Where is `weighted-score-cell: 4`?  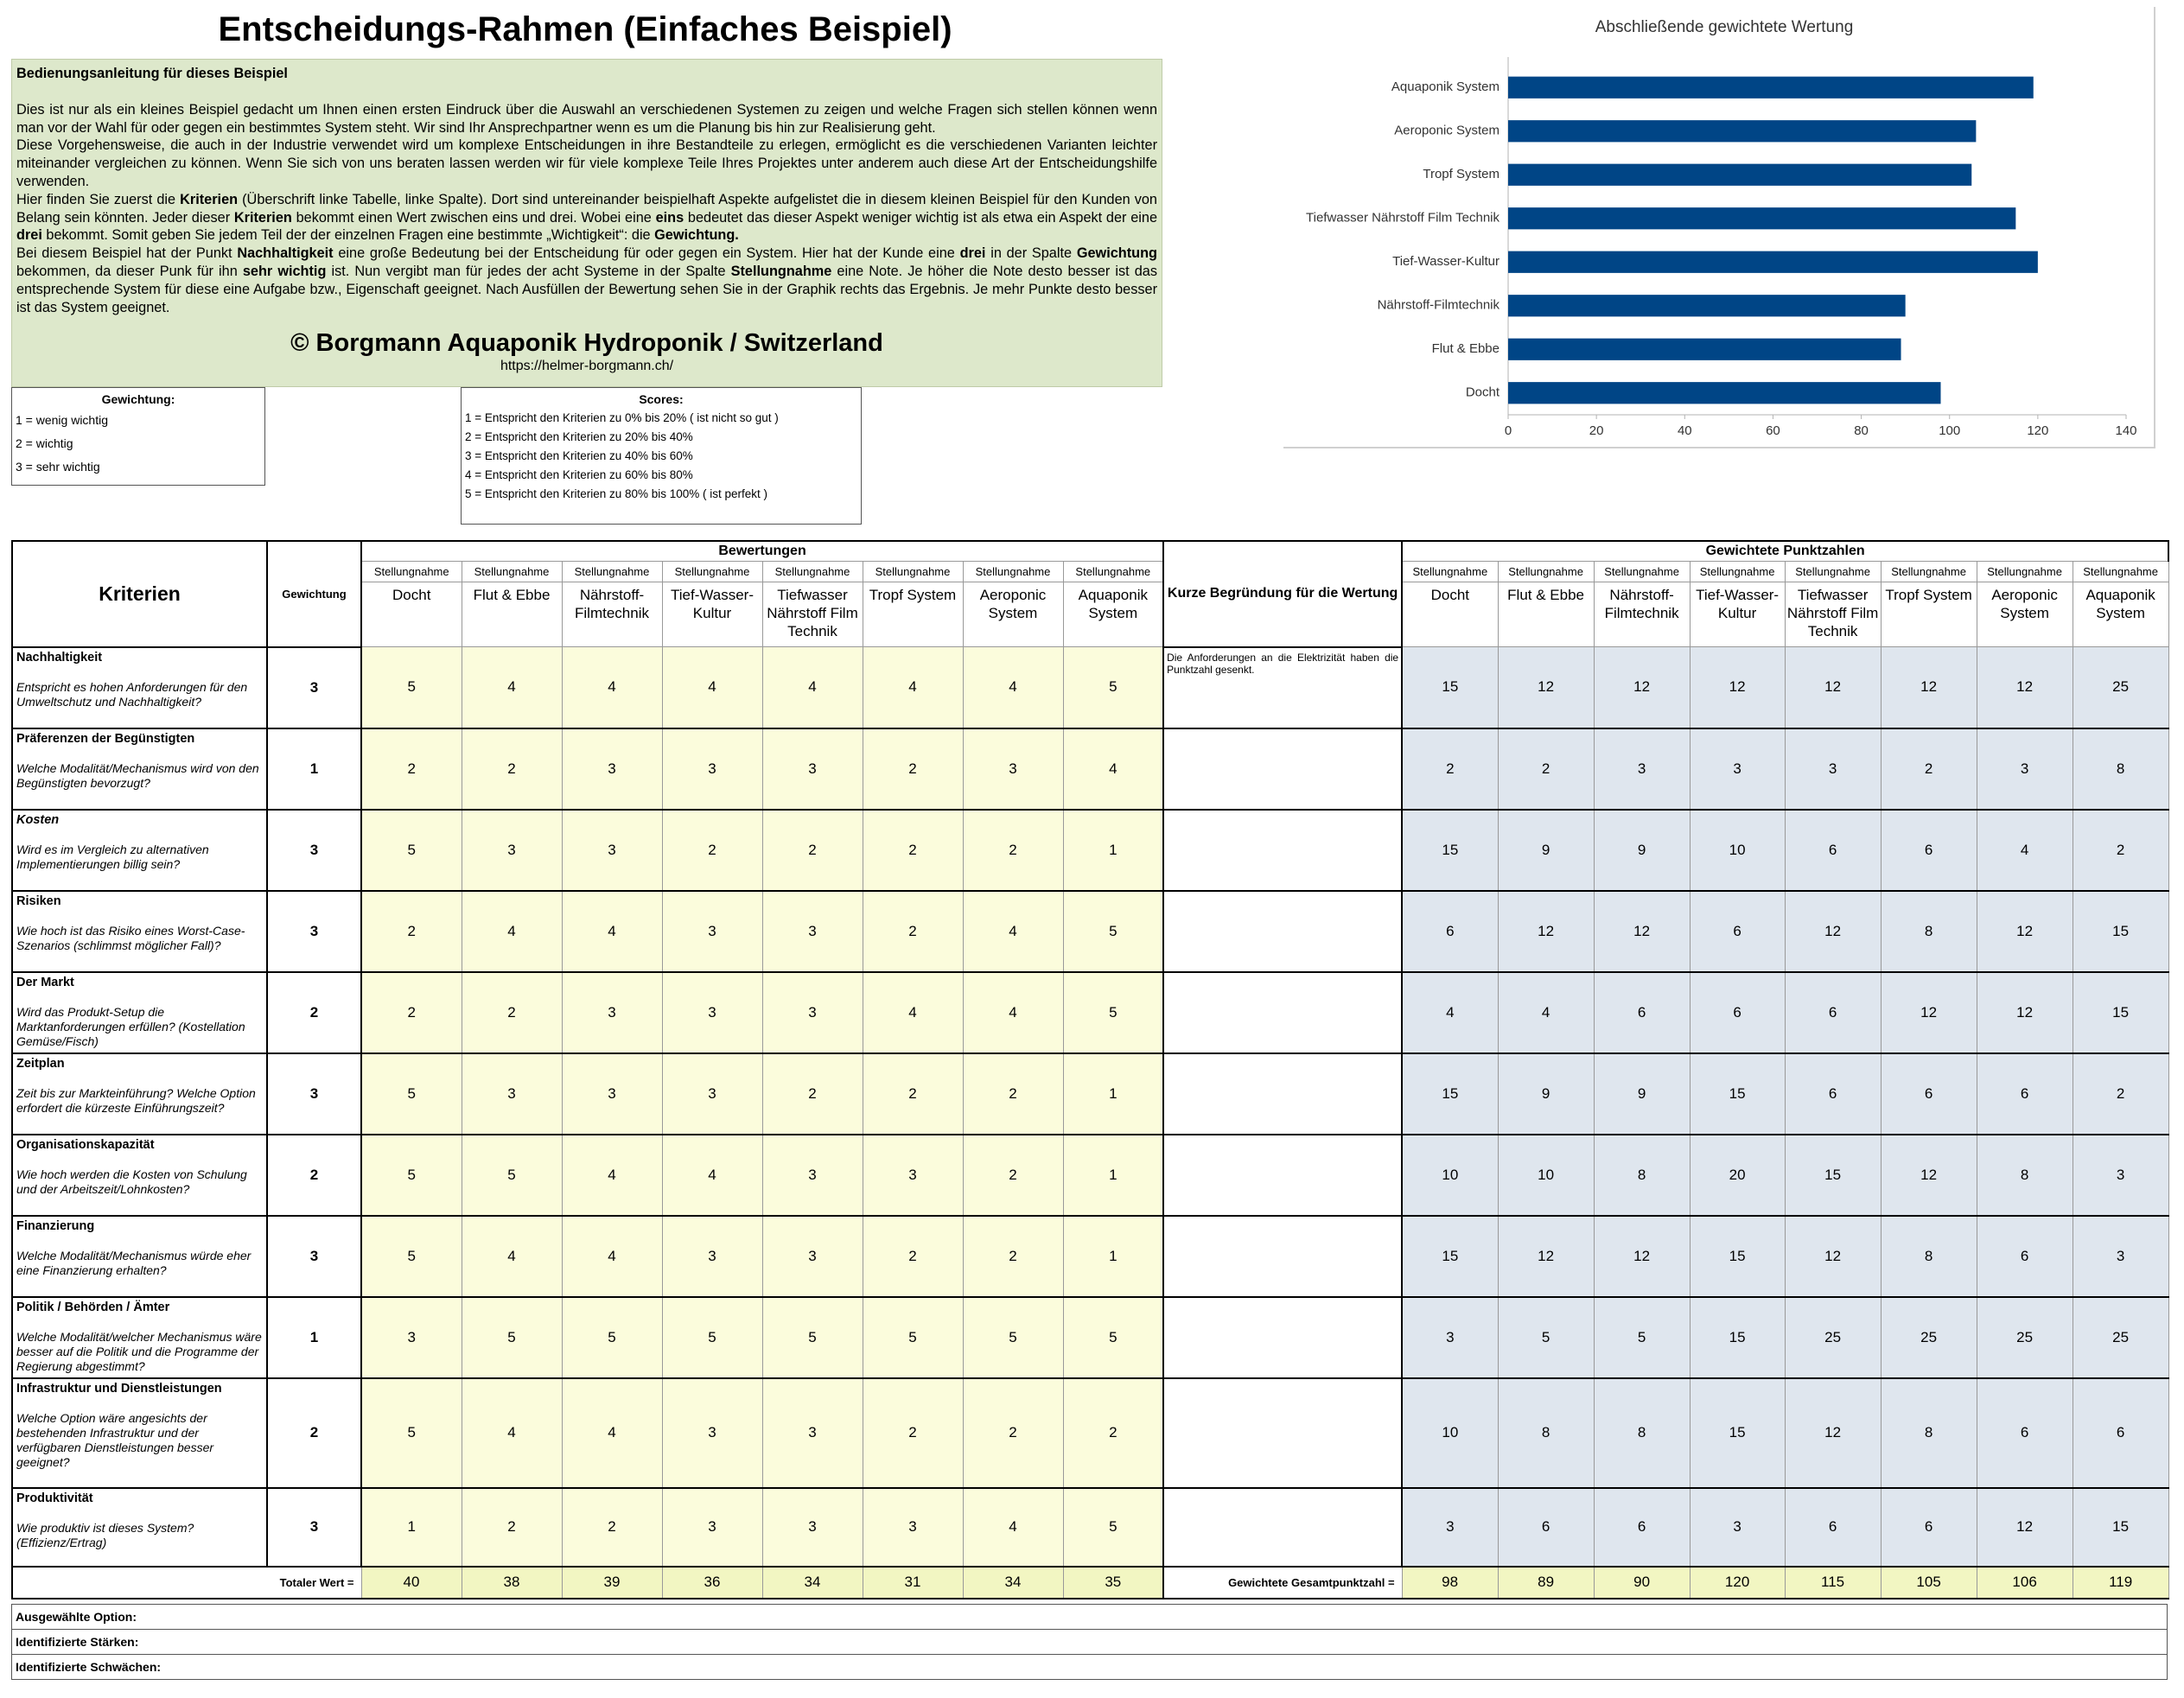 weighted-score-cell: 4 is located at coordinates (2025, 850).